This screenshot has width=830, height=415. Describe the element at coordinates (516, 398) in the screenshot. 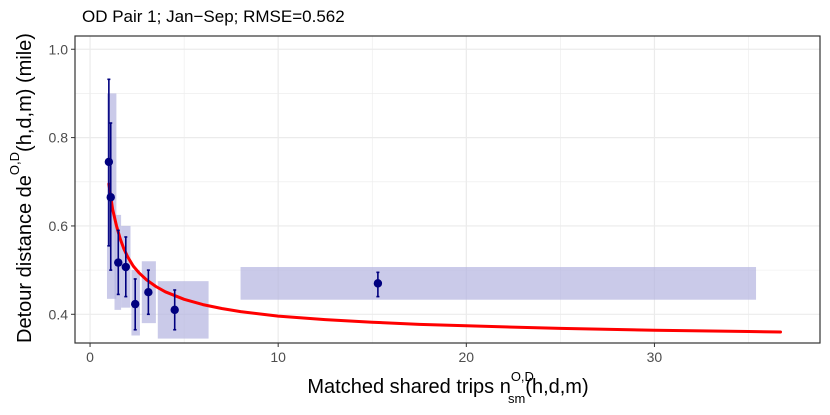

I see `x-axis-label-sub: sm` at that location.